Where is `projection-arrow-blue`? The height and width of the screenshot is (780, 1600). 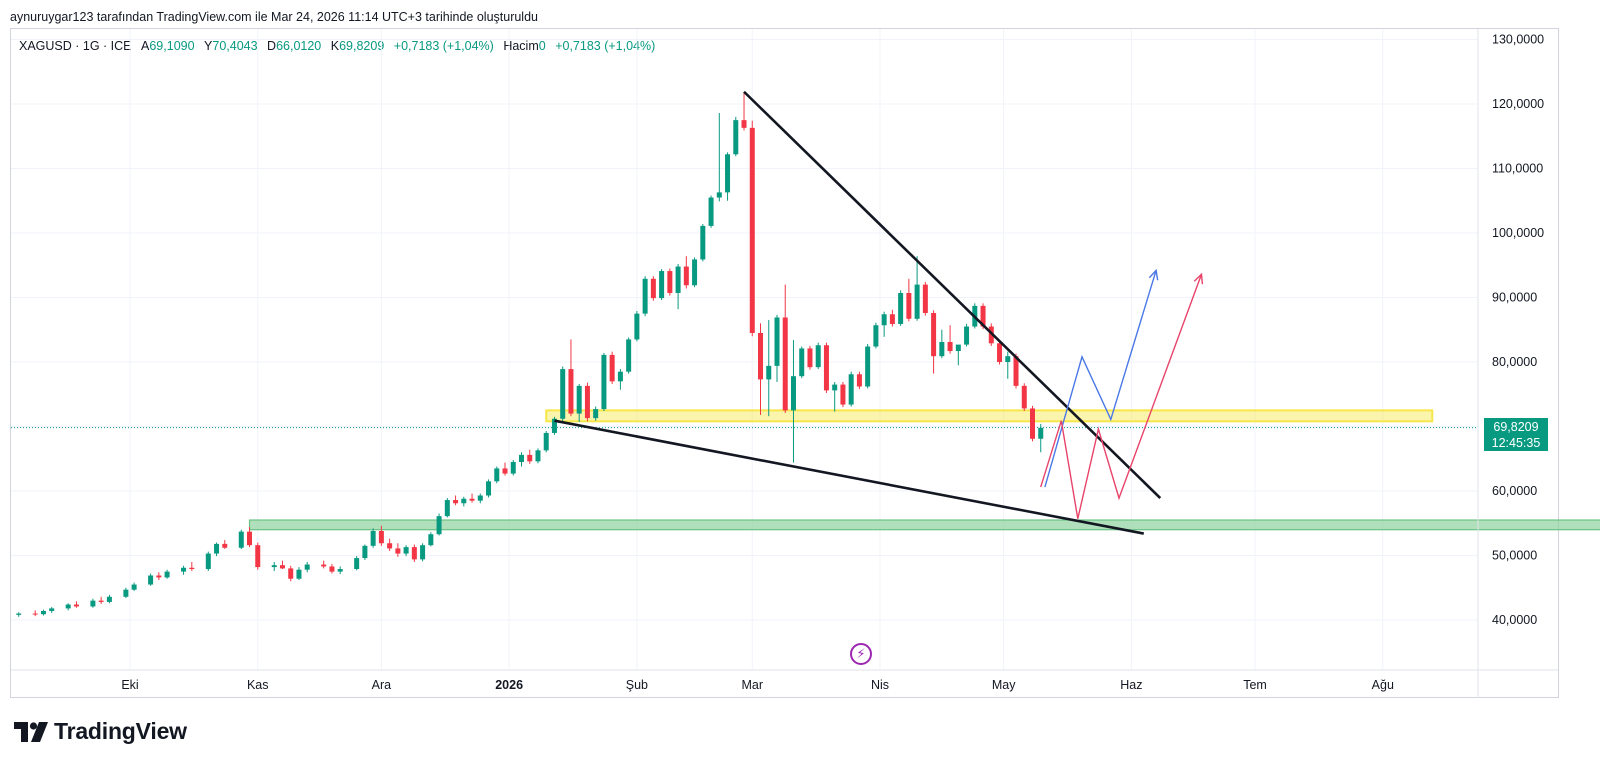
projection-arrow-blue is located at coordinates (1153, 274).